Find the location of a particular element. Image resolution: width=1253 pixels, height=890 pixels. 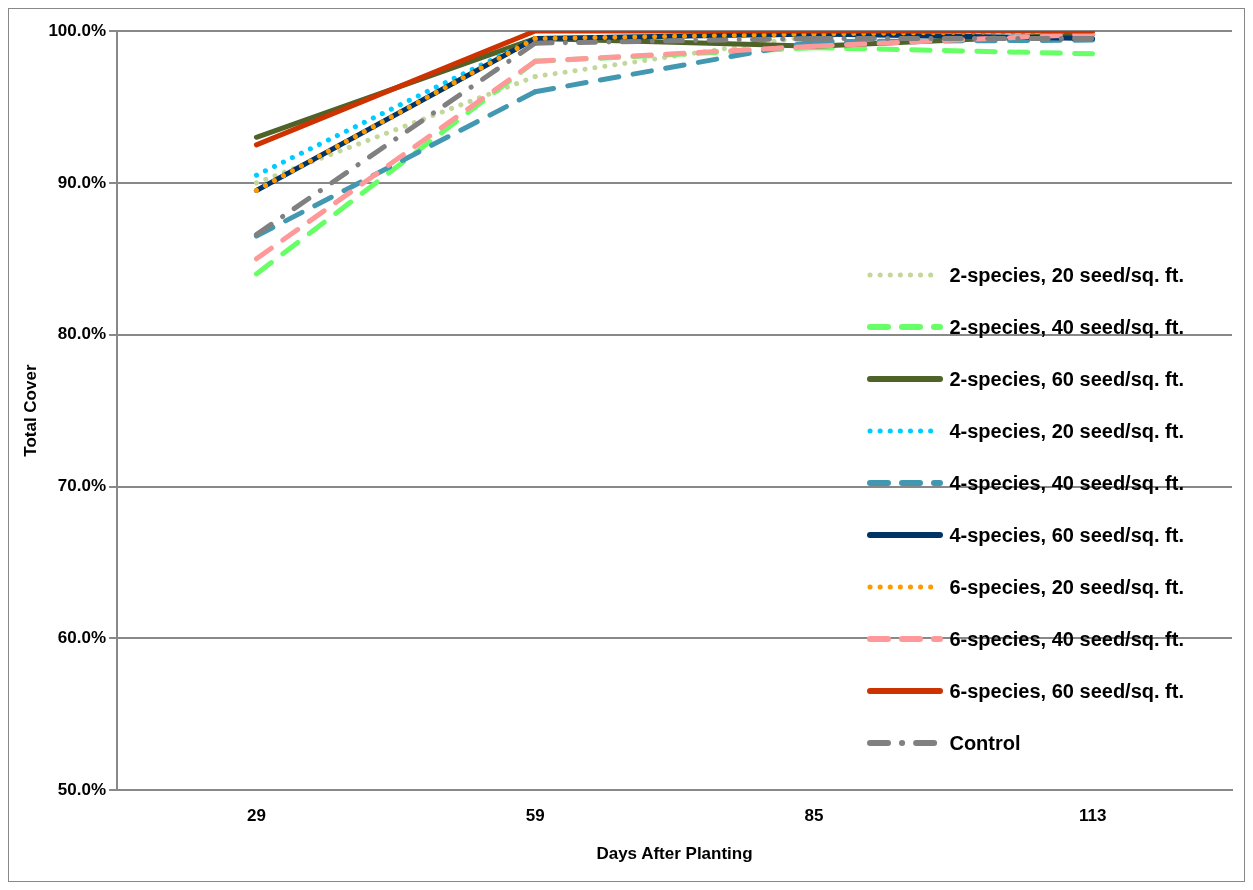

legend-label: 2-species, 60 seed/sq. ft. is located at coordinates (1066, 379).